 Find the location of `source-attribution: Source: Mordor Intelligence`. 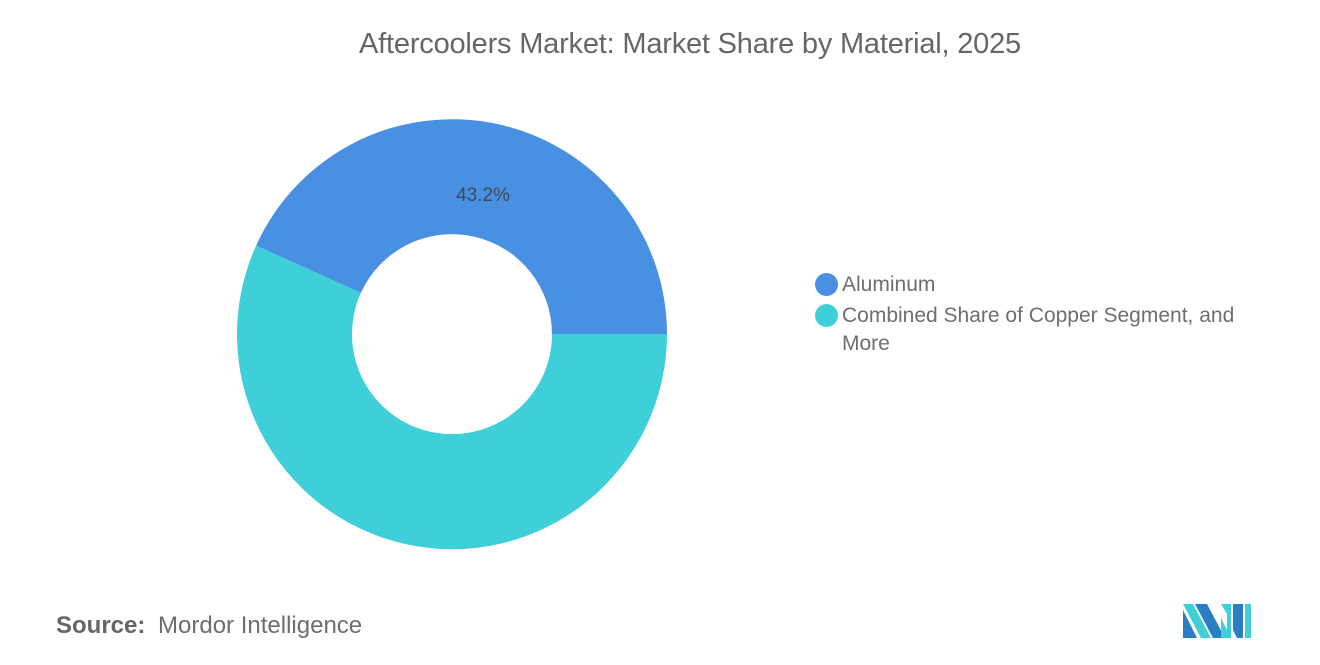

source-attribution: Source: Mordor Intelligence is located at coordinates (209, 626).